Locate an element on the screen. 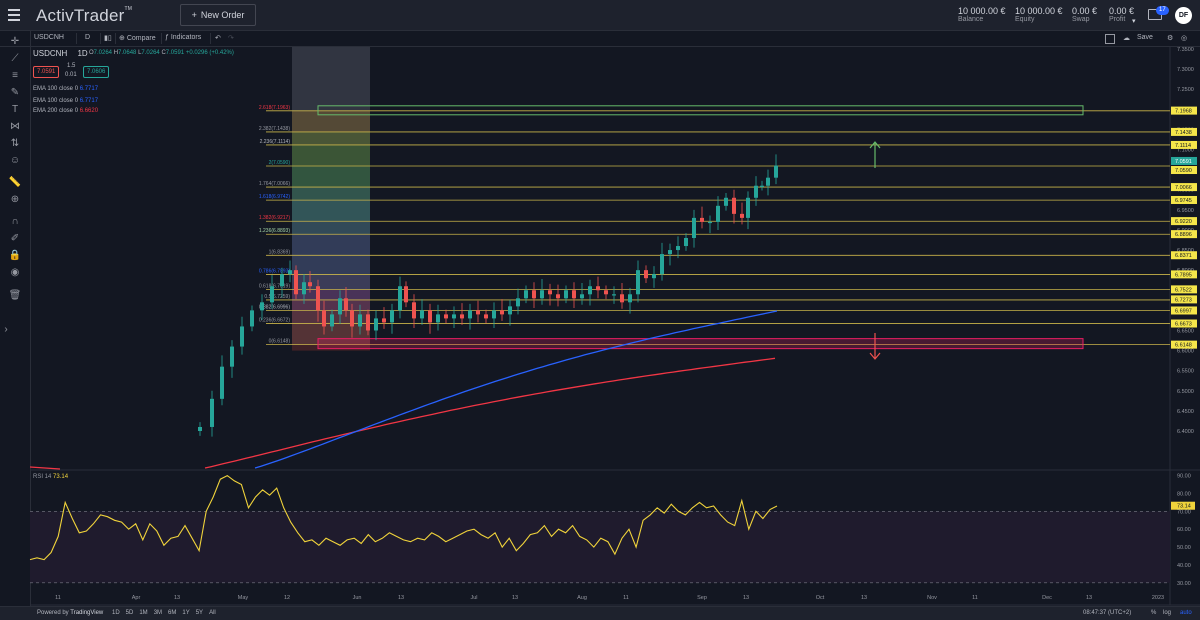  fib-price-label: 7.1114 is located at coordinates (1183, 146).